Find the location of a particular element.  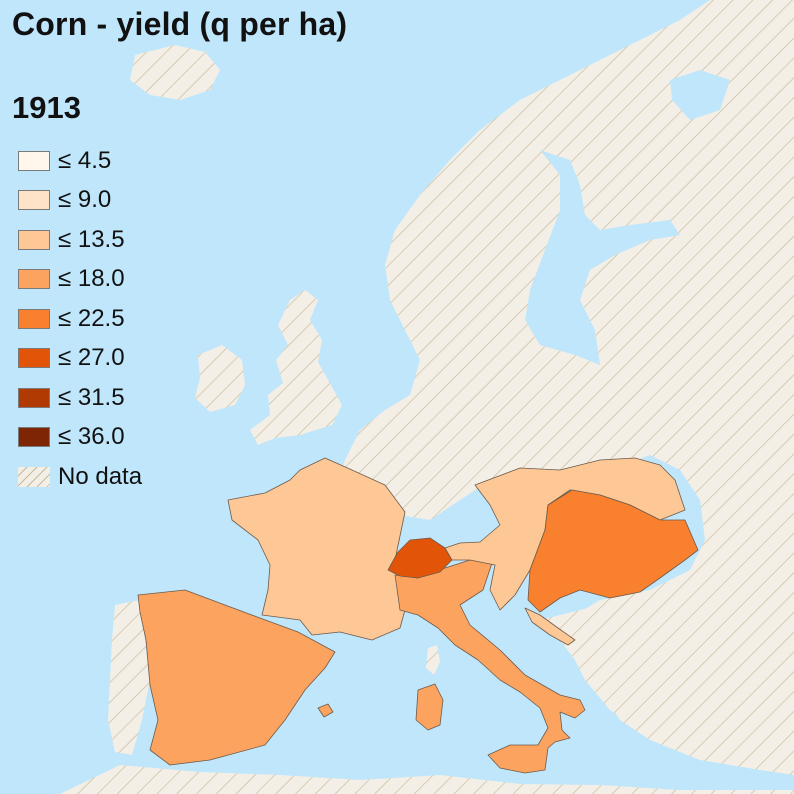

legend-item-no-data: No data is located at coordinates (80, 477).